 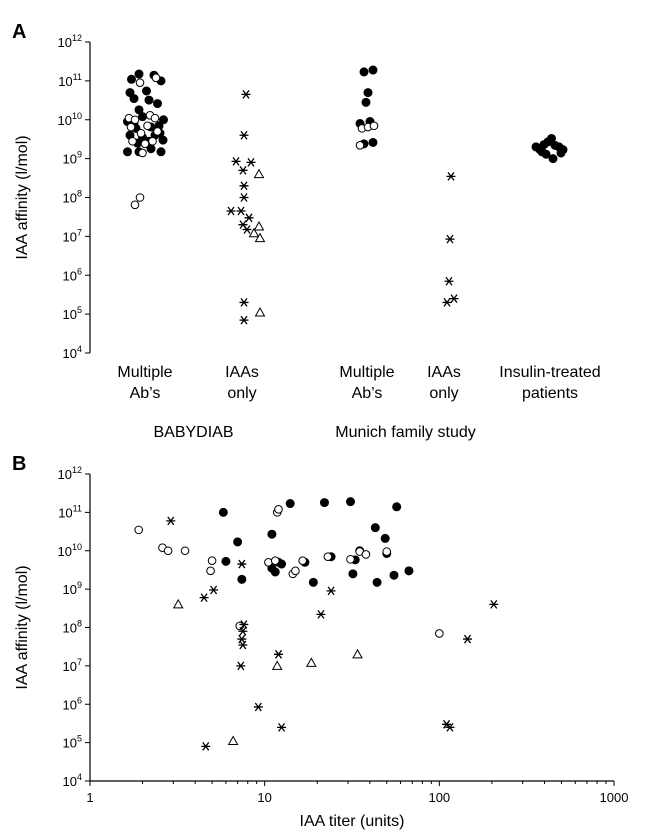 What do you see at coordinates (145, 393) in the screenshot?
I see `panel-a-category-label-line2: Ab’s` at bounding box center [145, 393].